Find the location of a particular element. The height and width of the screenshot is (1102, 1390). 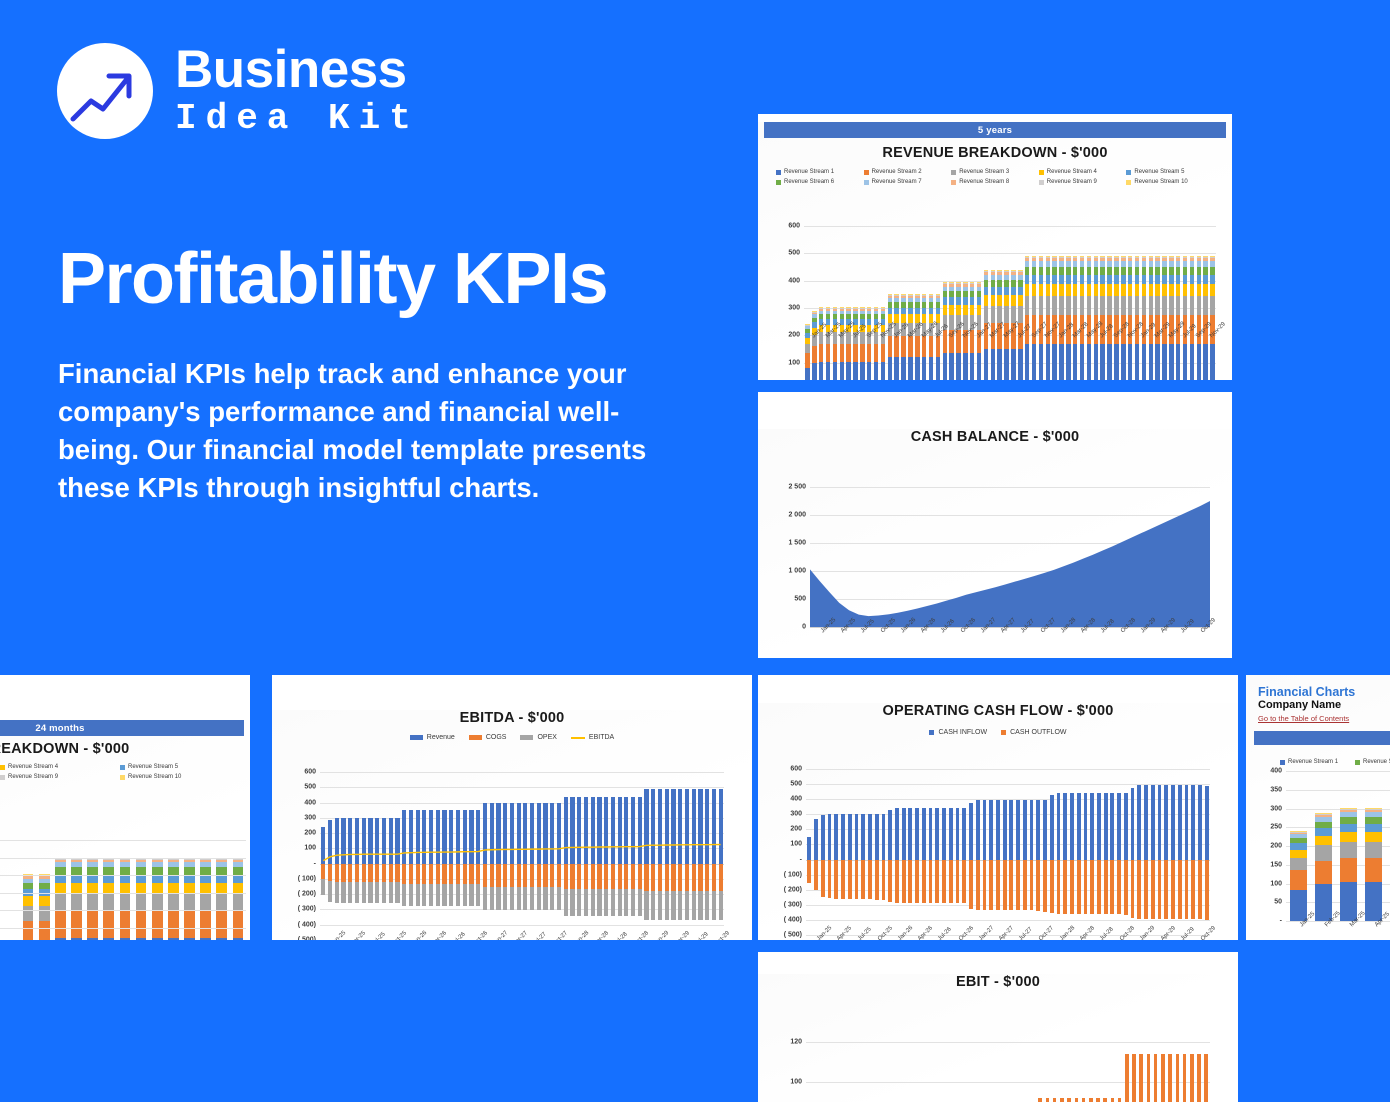

y-axis-tick: 100 is located at coordinates (298, 848).